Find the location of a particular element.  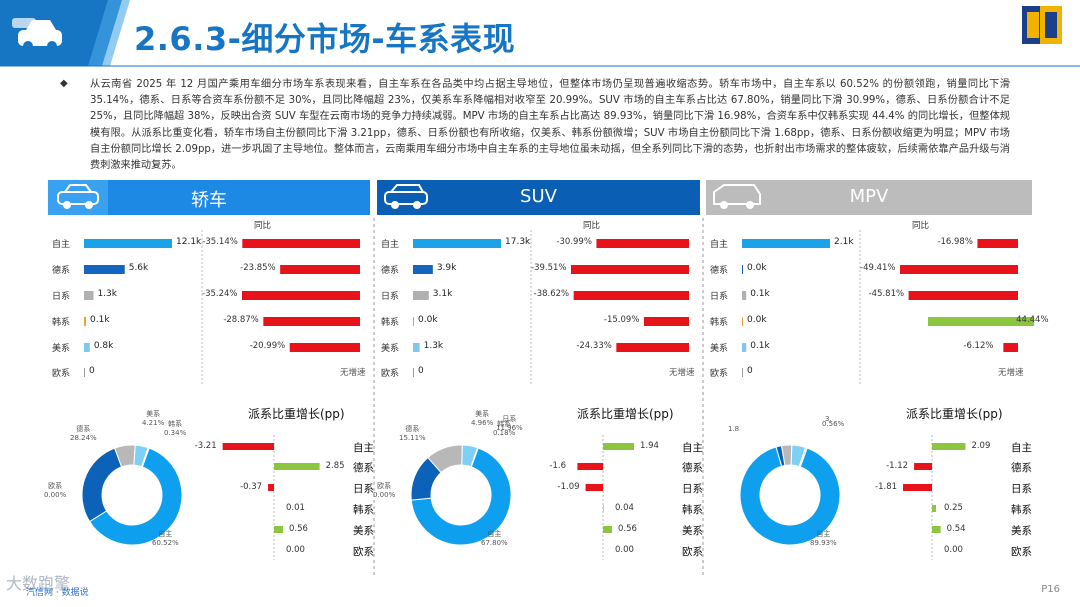

share-change-value: -1.81 is located at coordinates (886, 487).